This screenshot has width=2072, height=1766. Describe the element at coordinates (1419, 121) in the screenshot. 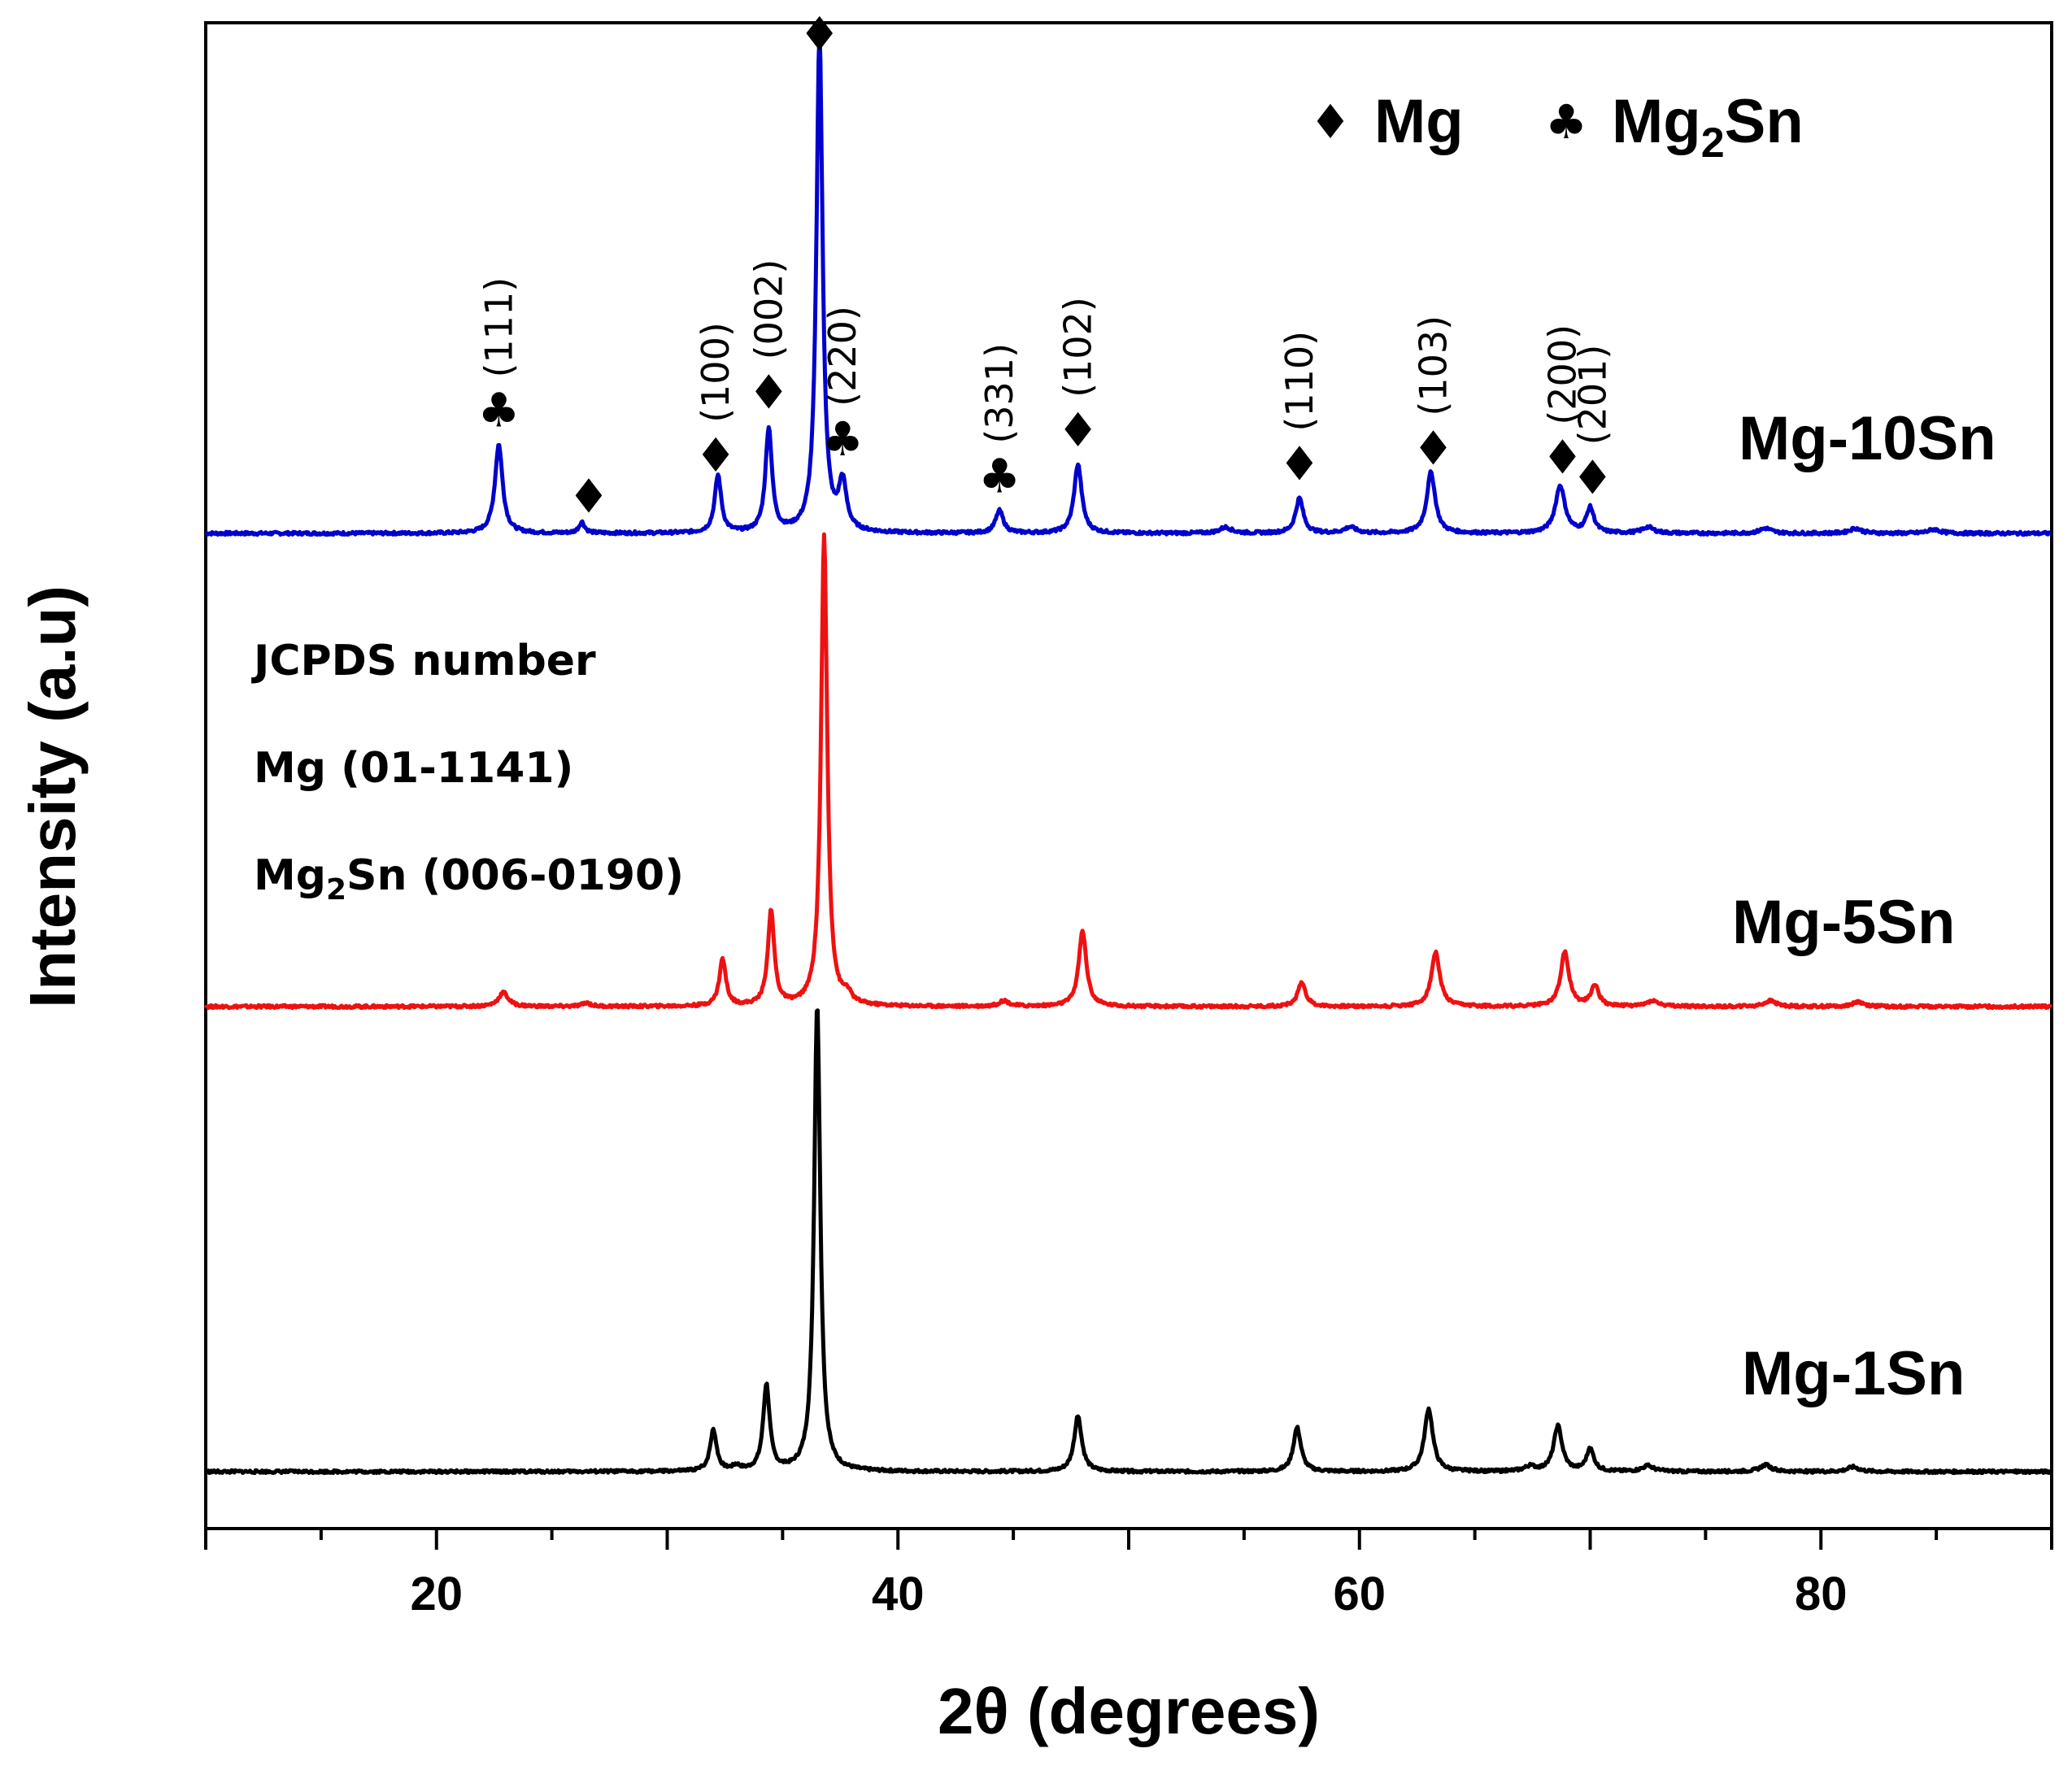

I see `legend-mg-label: Mg` at that location.